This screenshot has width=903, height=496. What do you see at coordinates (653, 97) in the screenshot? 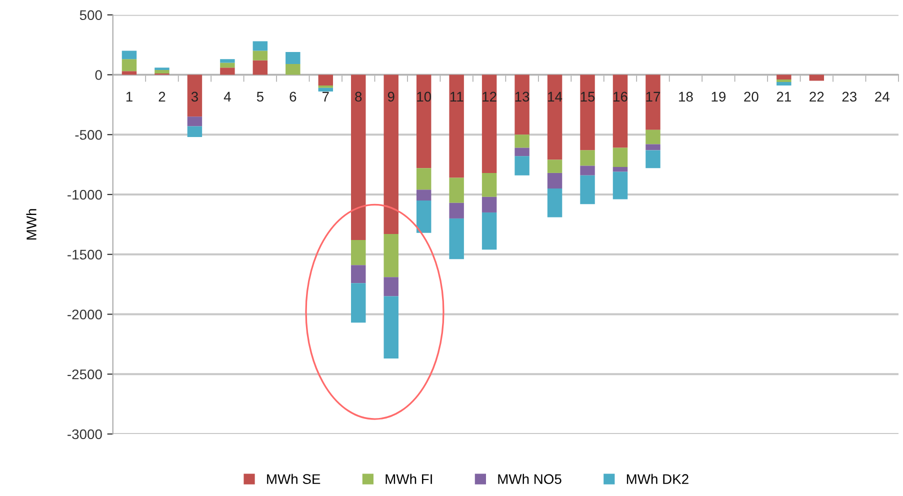
I see `x-tick-label: 17` at bounding box center [653, 97].